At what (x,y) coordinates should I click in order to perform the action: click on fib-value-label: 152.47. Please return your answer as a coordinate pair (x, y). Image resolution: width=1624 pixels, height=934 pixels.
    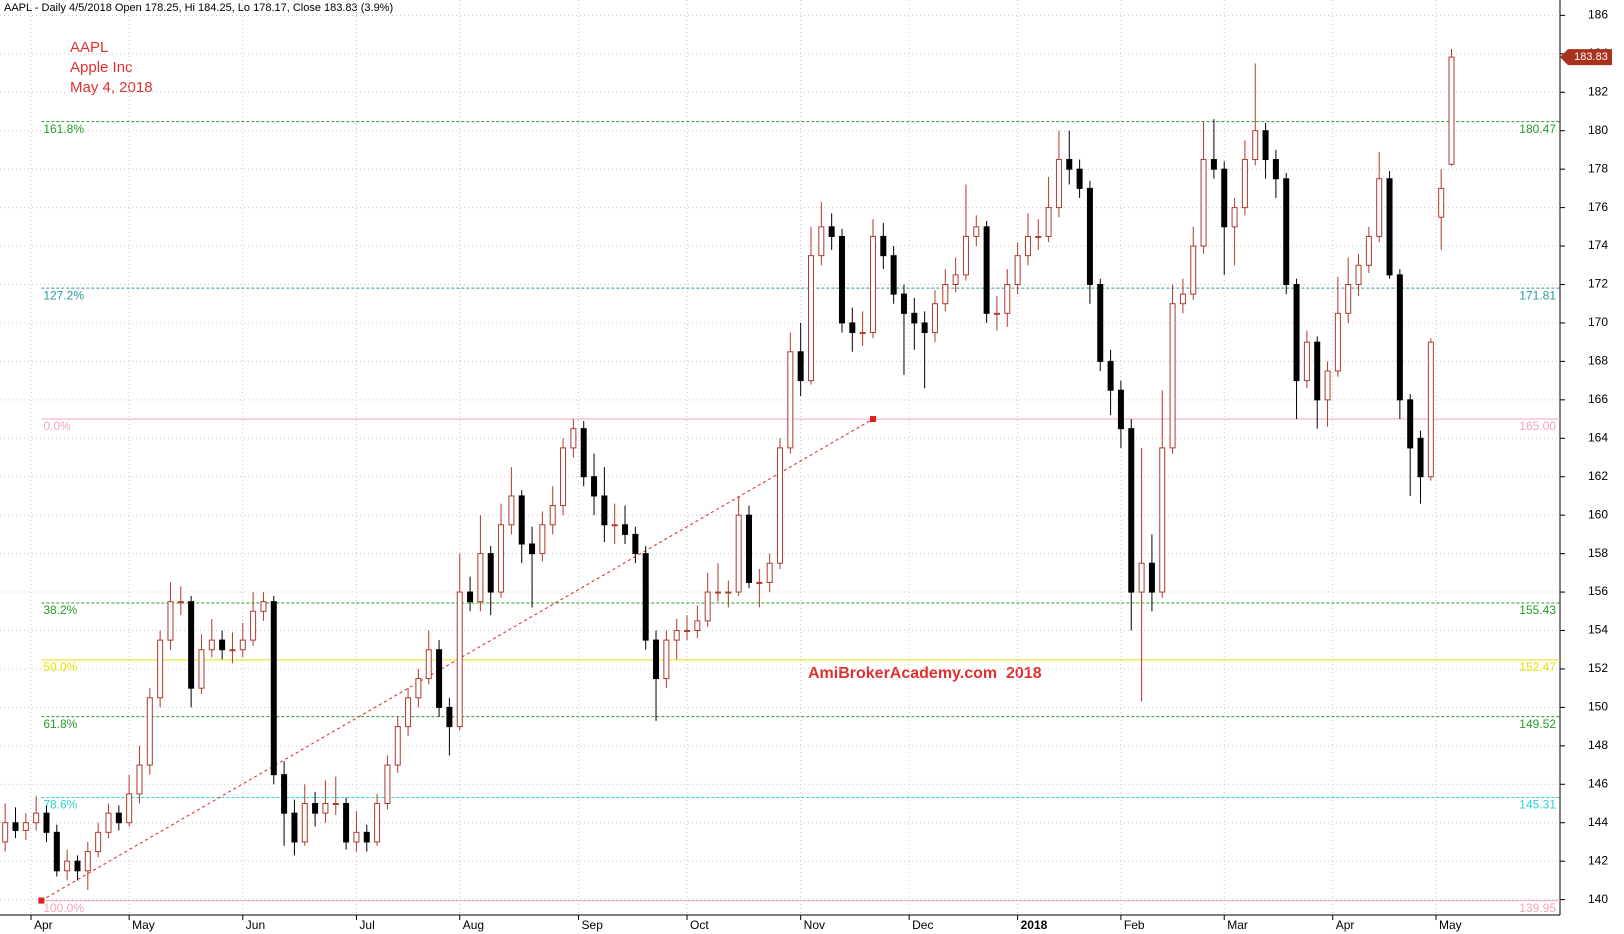
    Looking at the image, I should click on (1537, 667).